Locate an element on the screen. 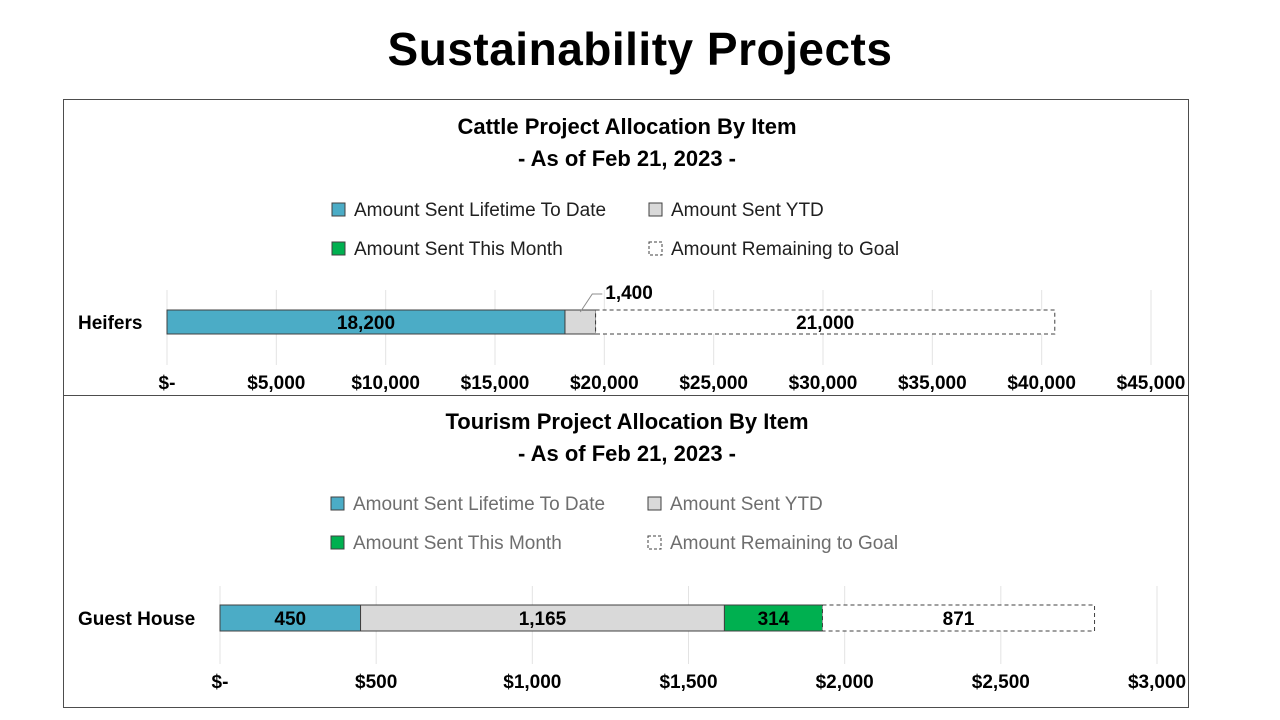 This screenshot has width=1280, height=720. cattle-x-tick-label-4: $20,000 is located at coordinates (604, 383).